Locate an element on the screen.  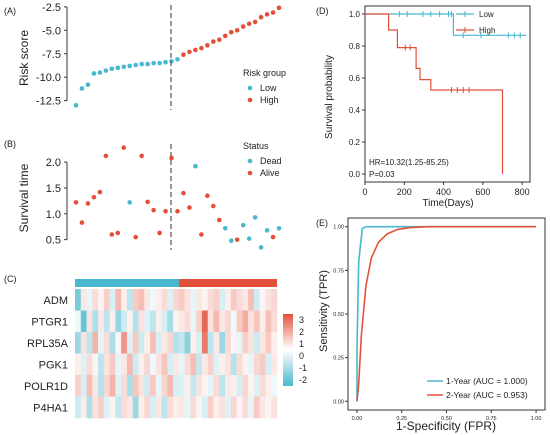
heatmap-colorbar-tick-label: 1 is located at coordinates (301, 344).